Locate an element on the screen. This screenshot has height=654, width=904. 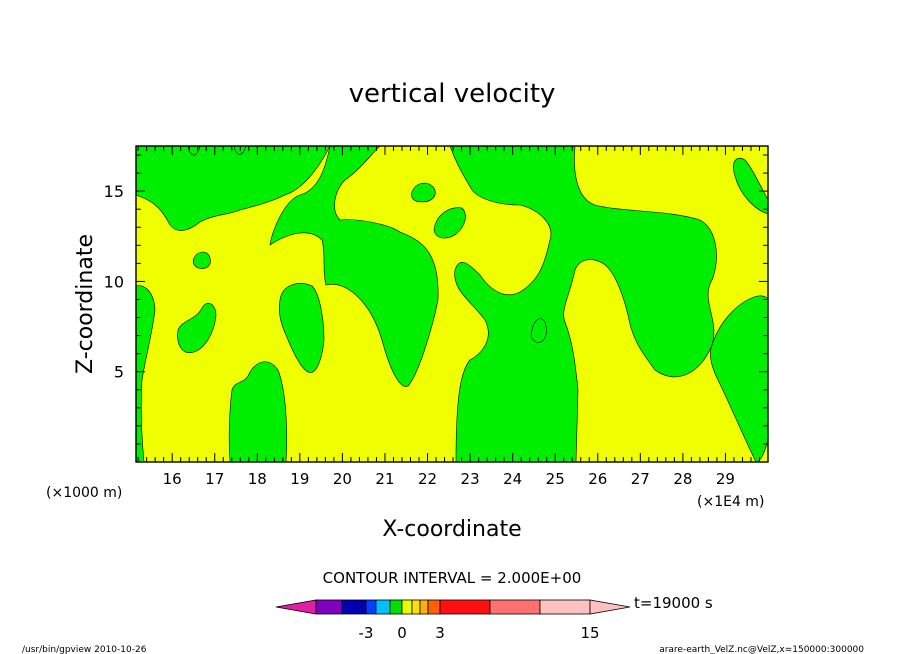
y-tick-label: 15 is located at coordinates (114, 191).